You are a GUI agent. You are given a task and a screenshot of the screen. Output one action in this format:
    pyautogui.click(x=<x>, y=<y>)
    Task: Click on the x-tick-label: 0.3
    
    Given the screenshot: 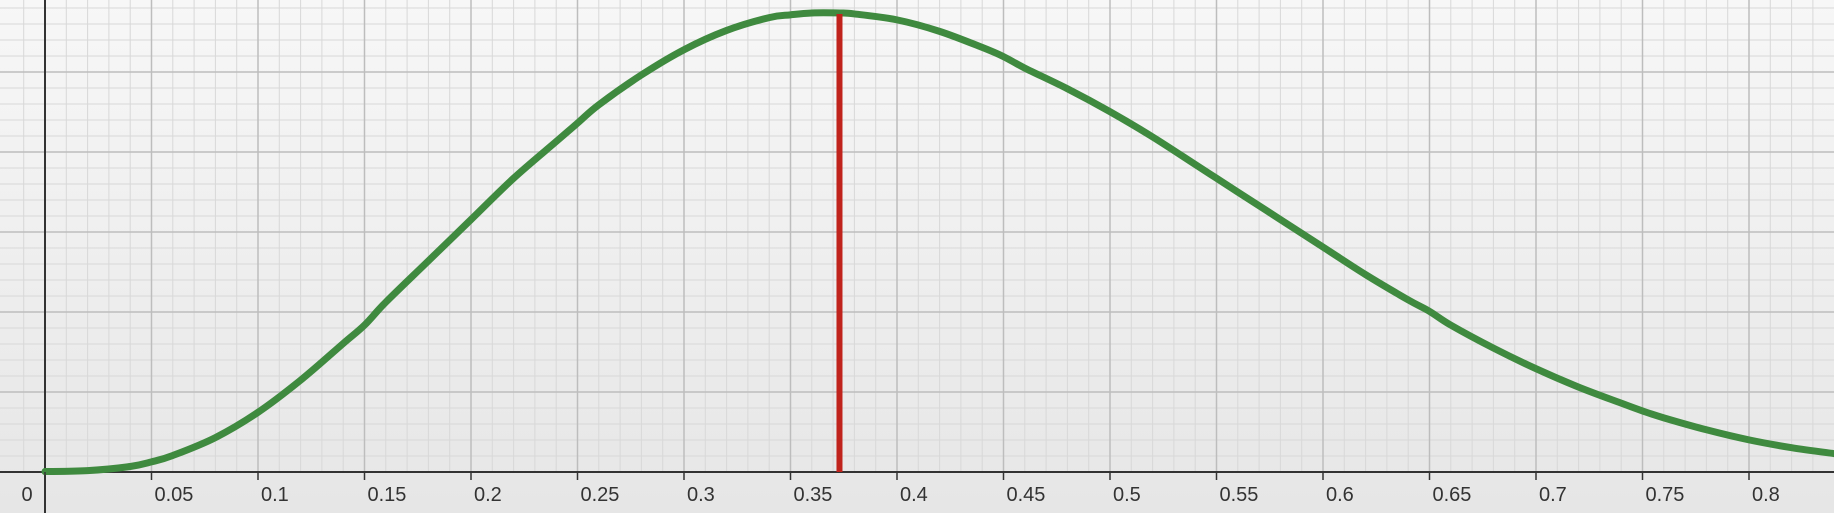 What is the action you would take?
    pyautogui.click(x=701, y=495)
    